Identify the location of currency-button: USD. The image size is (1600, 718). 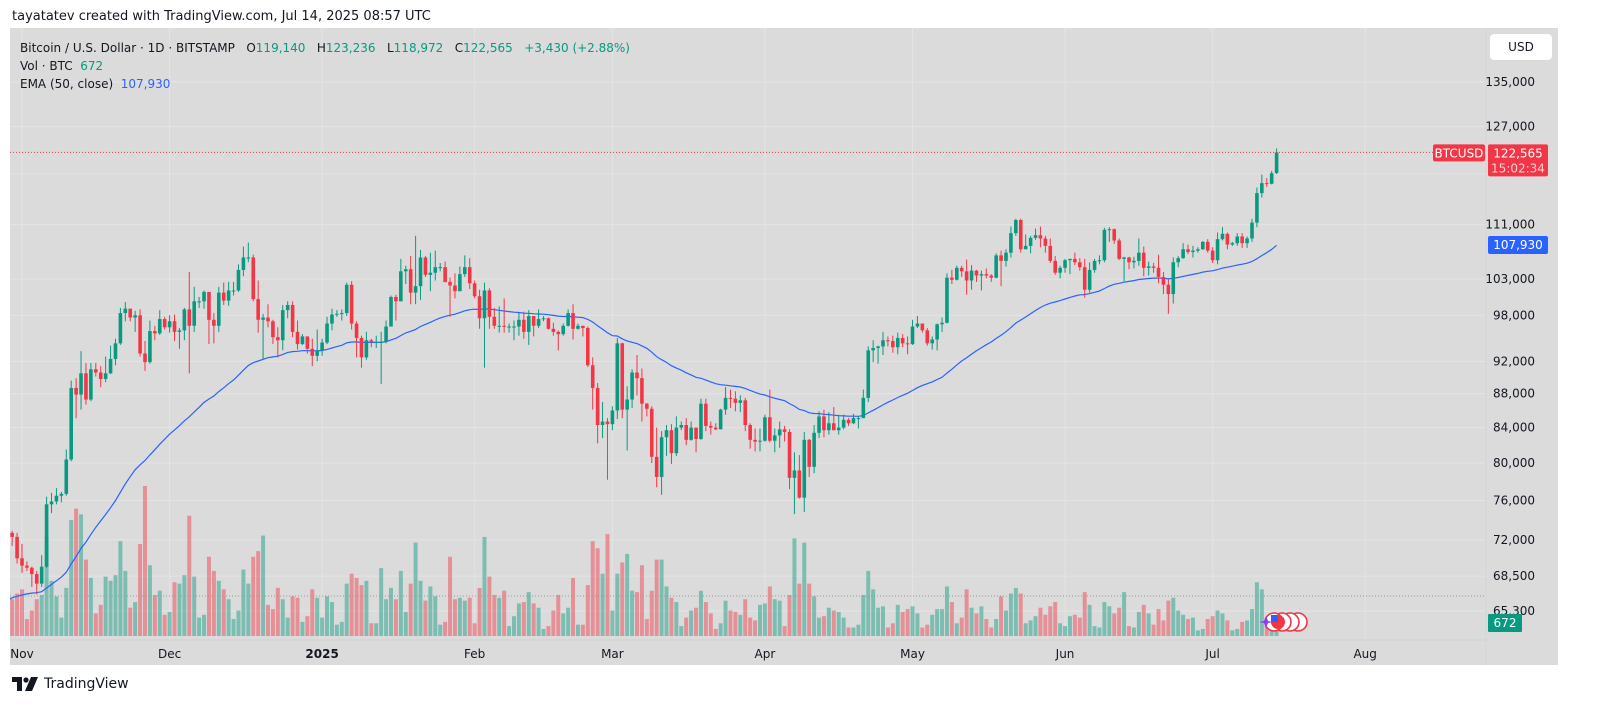
(1521, 47).